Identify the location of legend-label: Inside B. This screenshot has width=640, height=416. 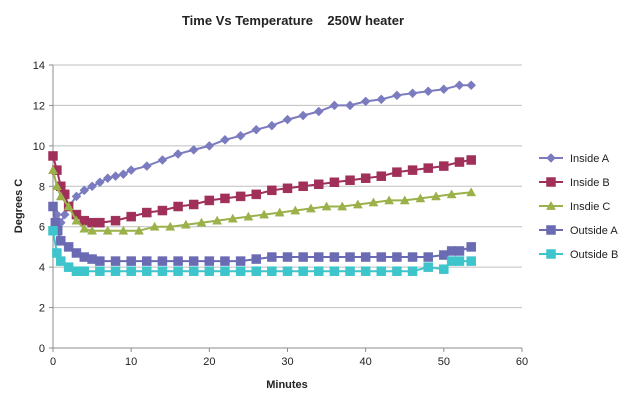
(590, 183).